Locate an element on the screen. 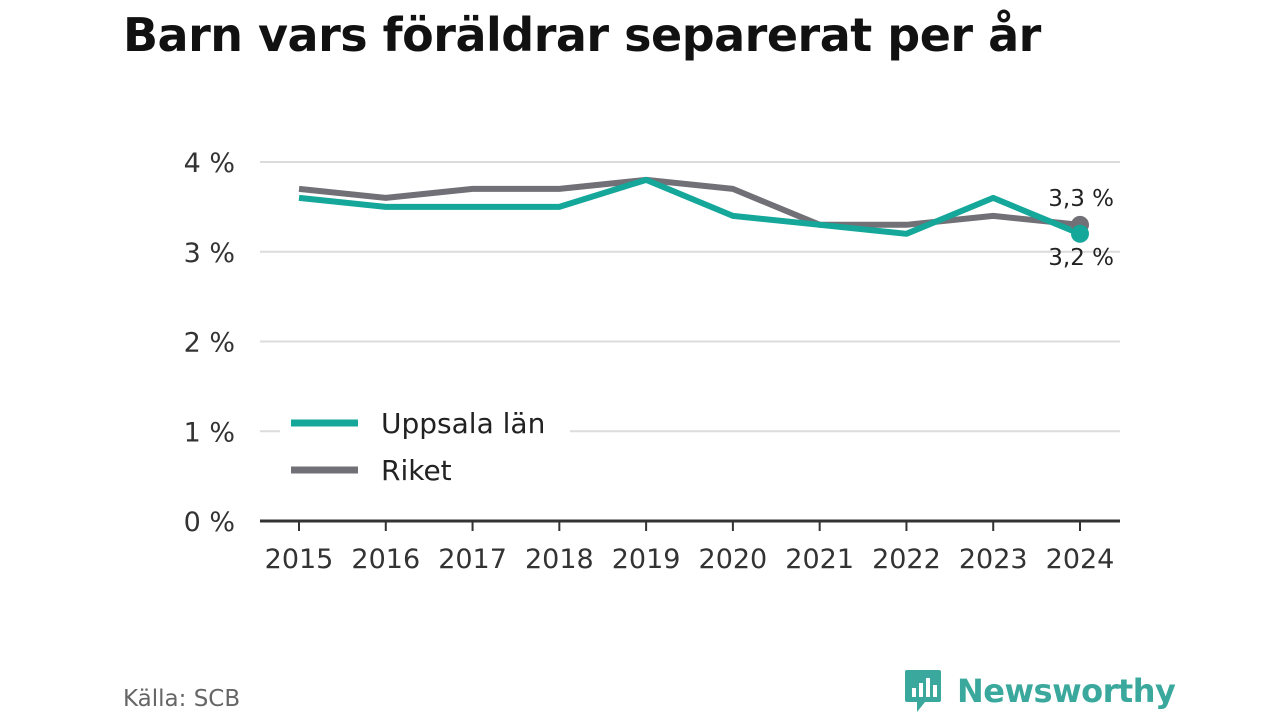 This screenshot has width=1280, height=720. x-axis is located at coordinates (690, 525).